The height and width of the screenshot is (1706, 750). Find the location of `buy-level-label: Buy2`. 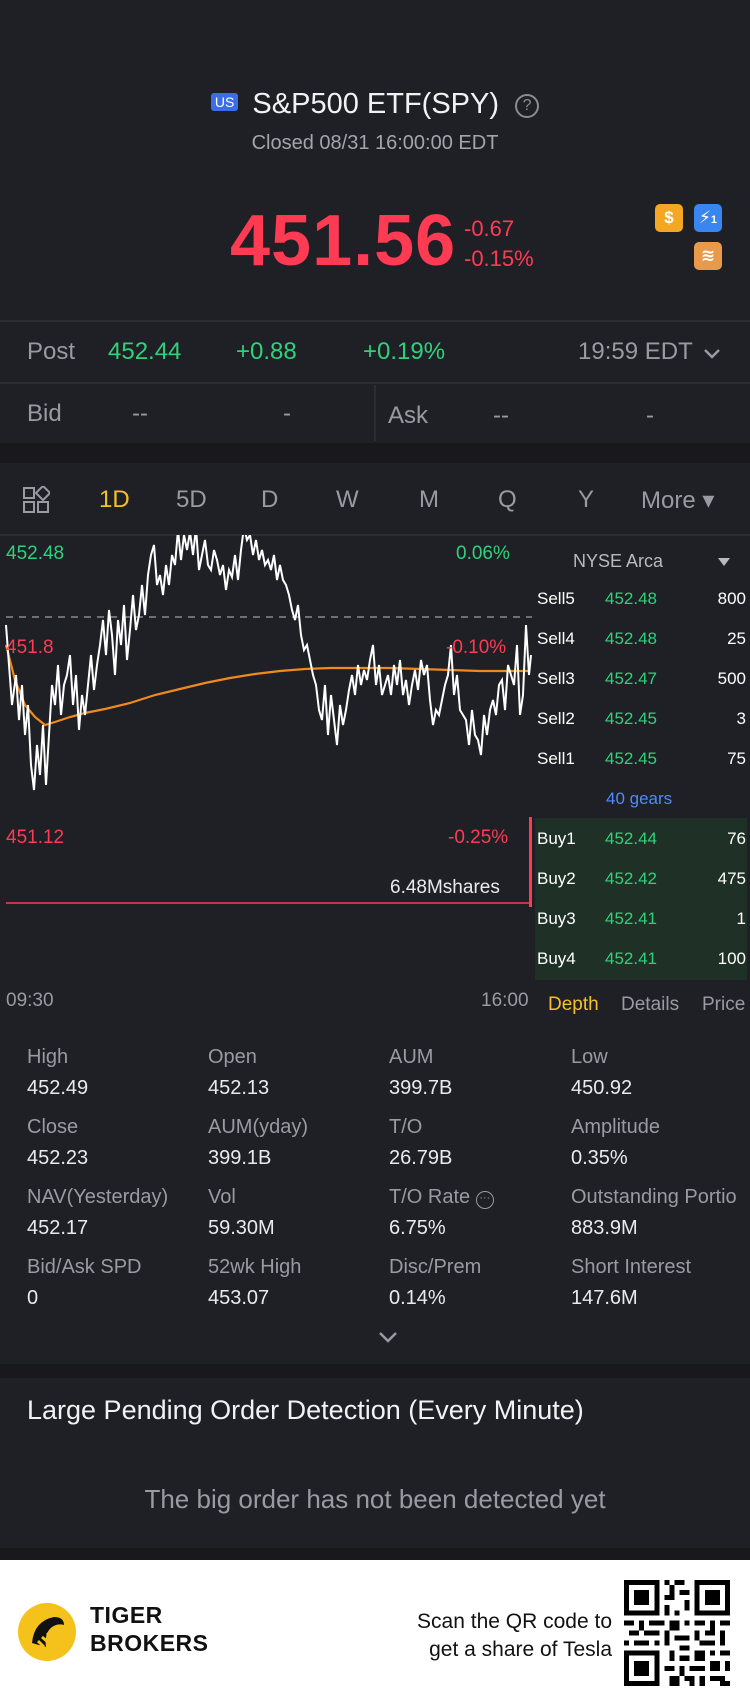

buy-level-label: Buy2 is located at coordinates (556, 878).